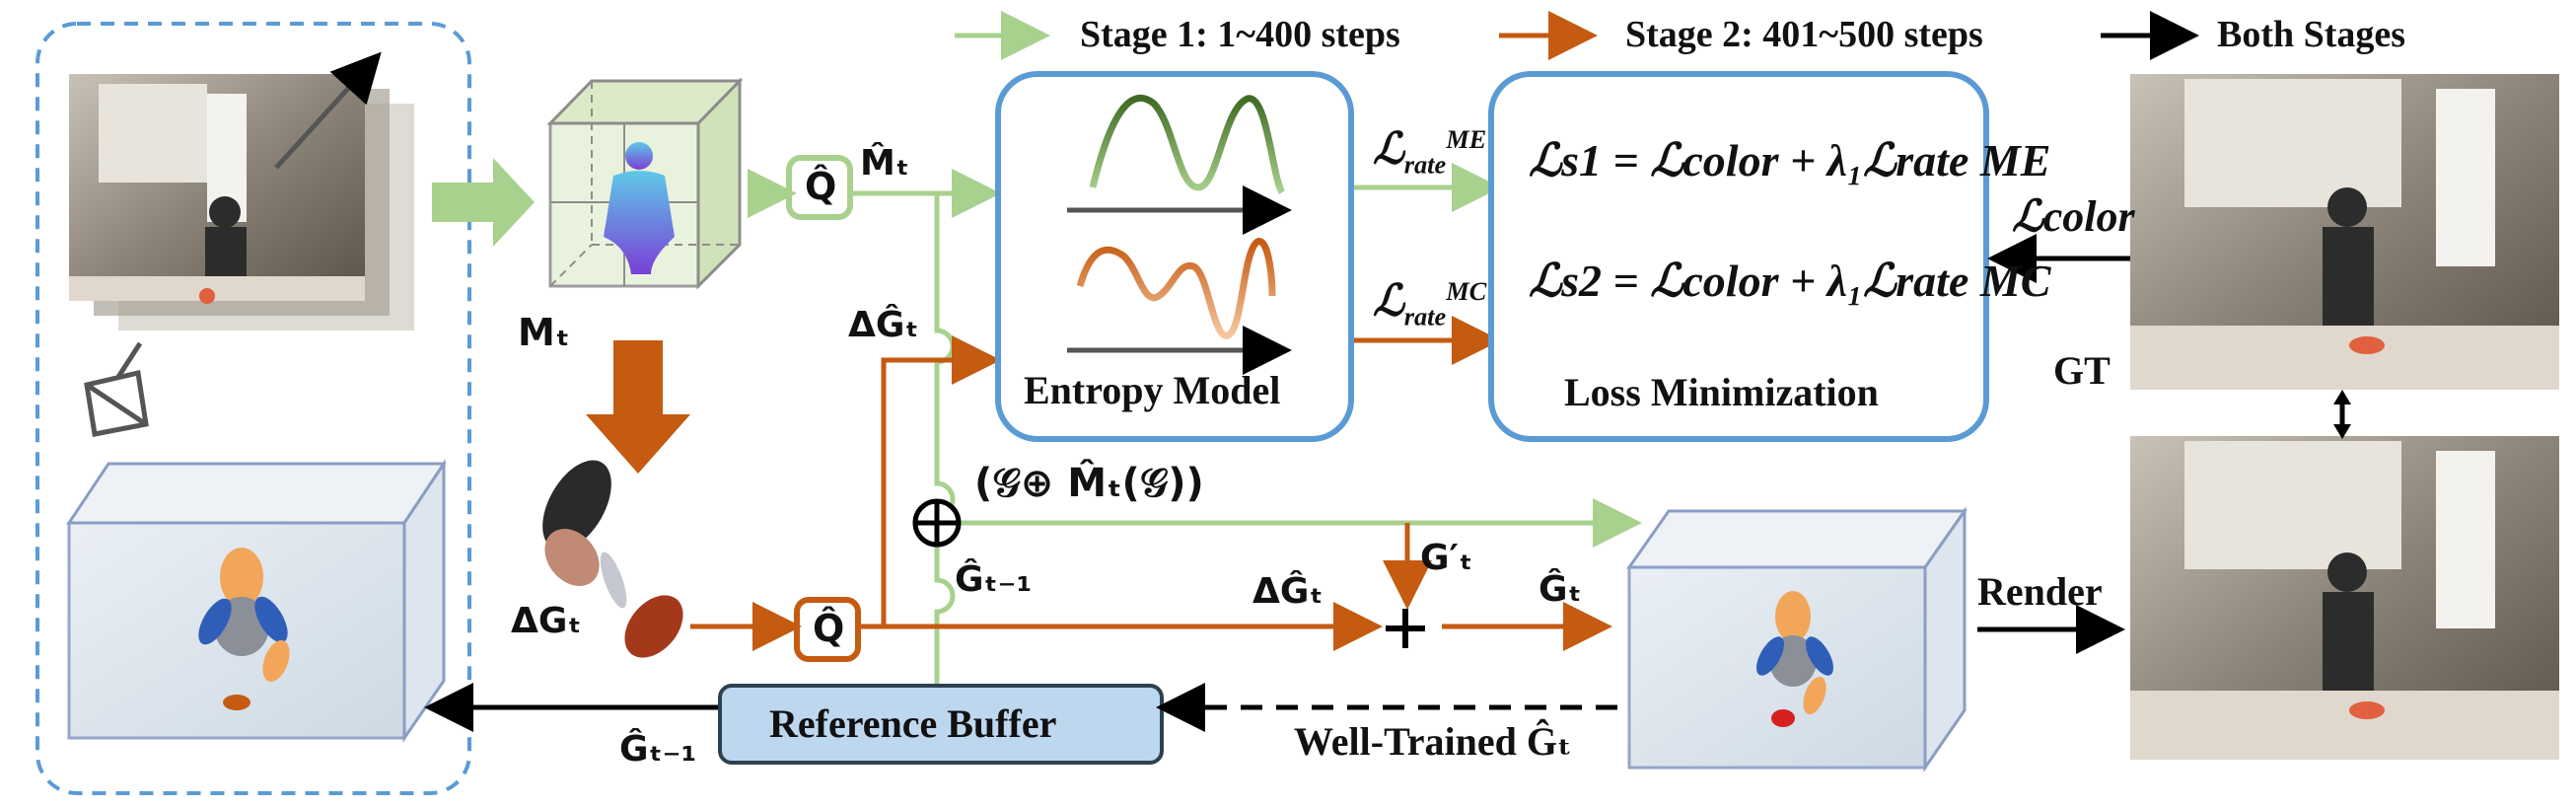 This screenshot has width=2576, height=809. I want to click on motion-cube, so click(645, 184).